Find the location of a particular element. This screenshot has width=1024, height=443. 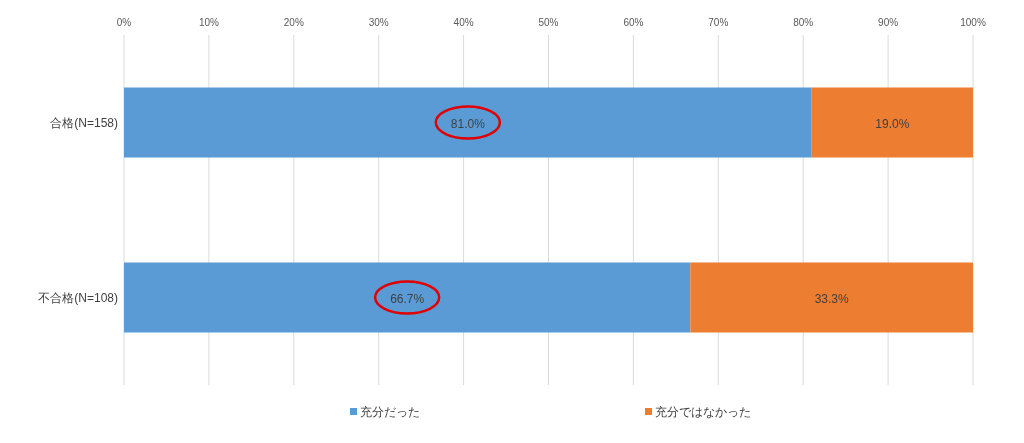

legend-label: 充分だった is located at coordinates (390, 412).